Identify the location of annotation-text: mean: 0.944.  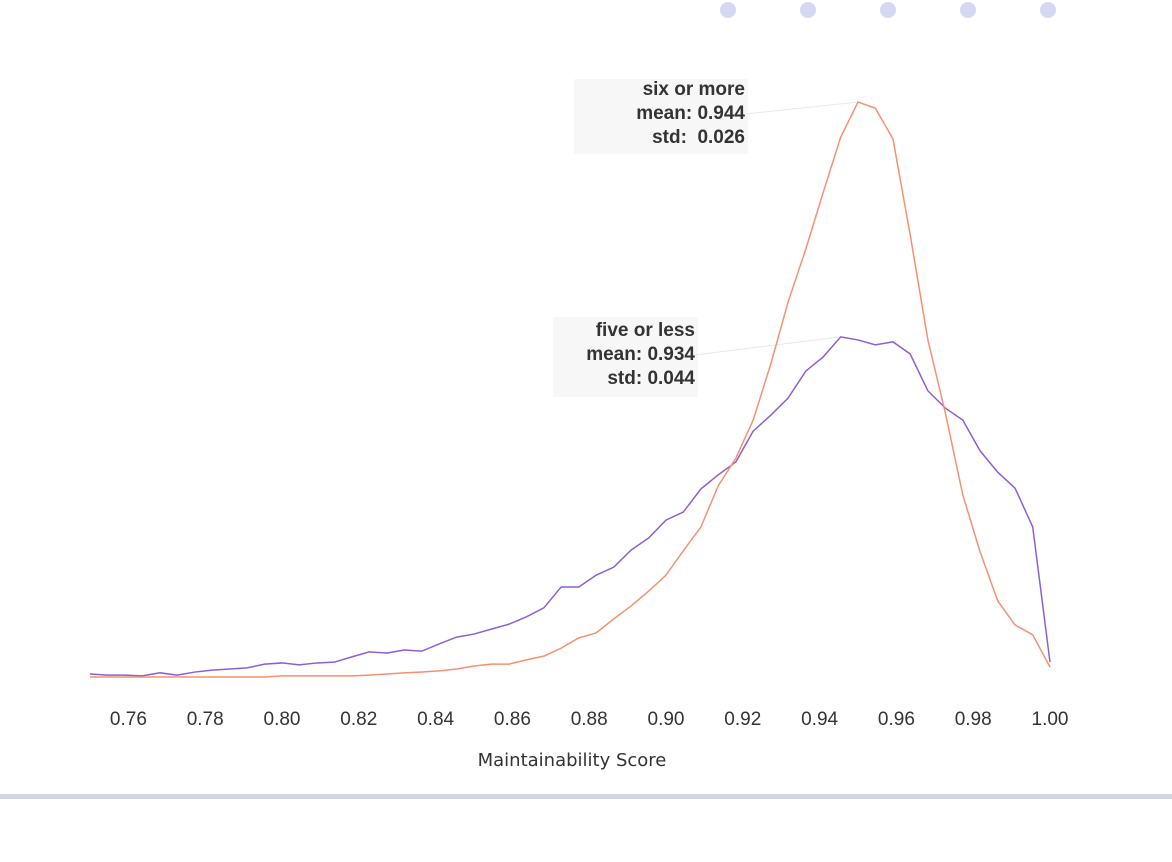
(690, 113).